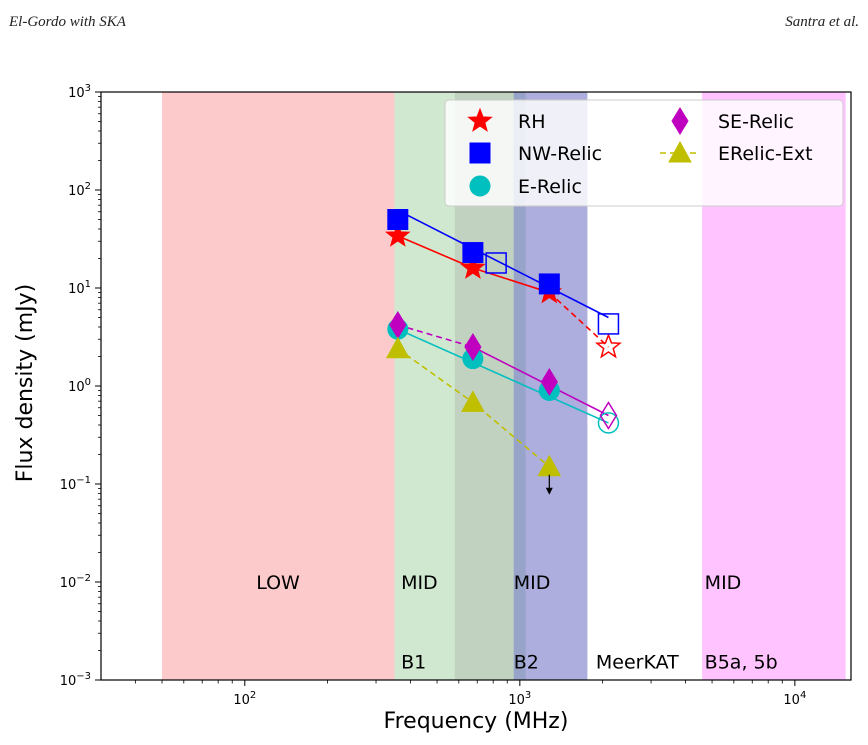  What do you see at coordinates (549, 491) in the screenshot?
I see `upper-limit-arrowhead` at bounding box center [549, 491].